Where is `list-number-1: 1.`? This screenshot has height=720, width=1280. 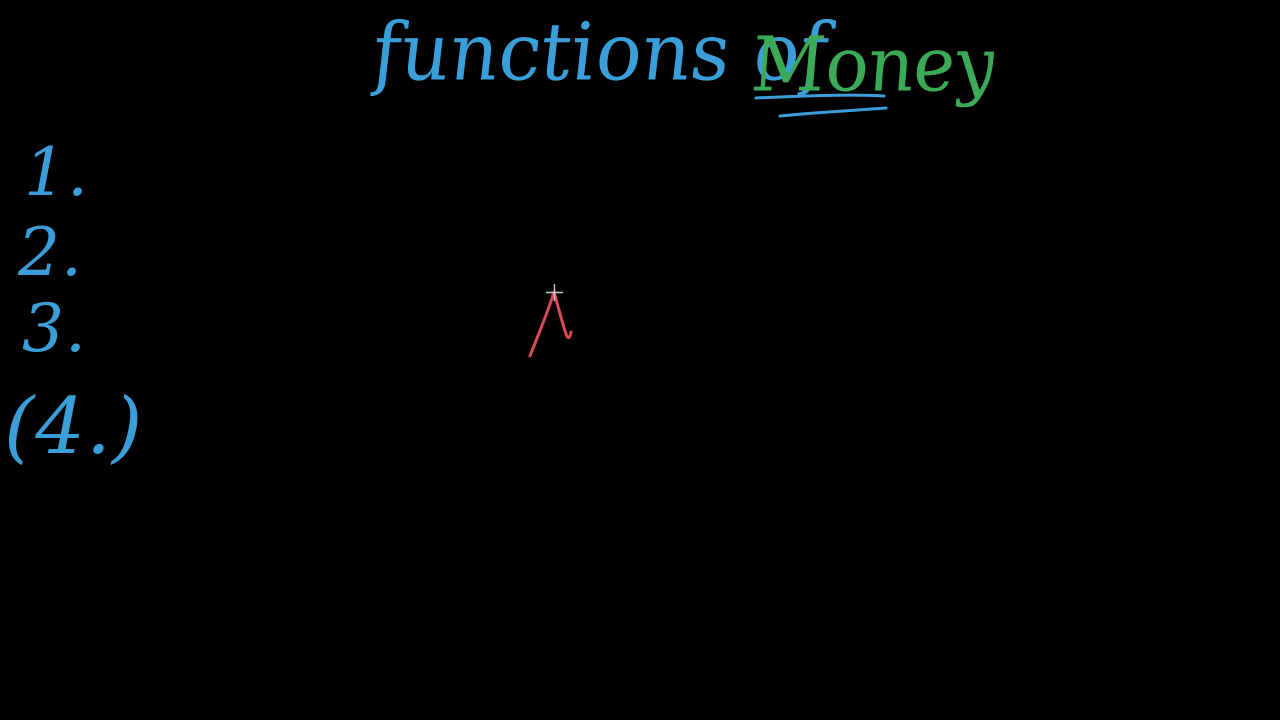 list-number-1: 1. is located at coordinates (56, 172).